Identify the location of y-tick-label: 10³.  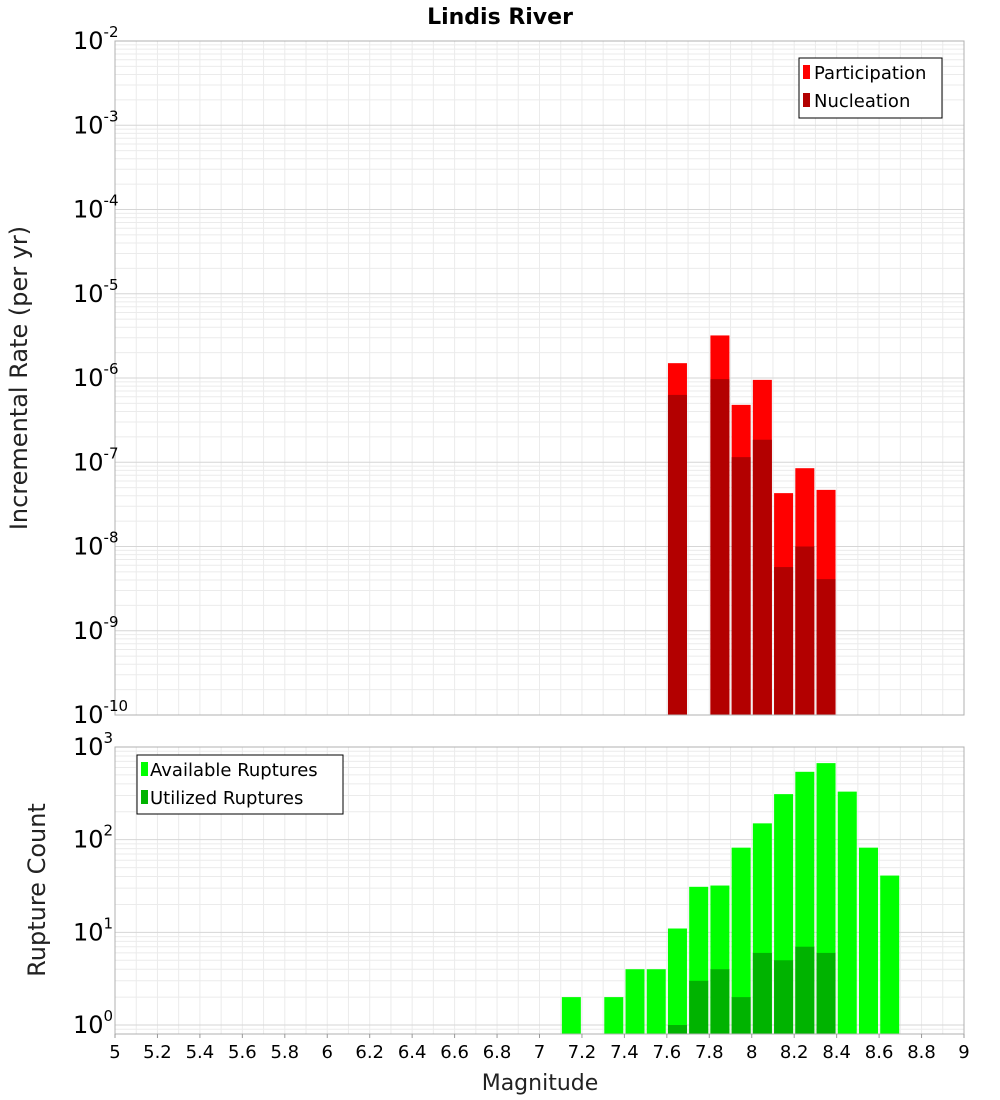
(93, 745).